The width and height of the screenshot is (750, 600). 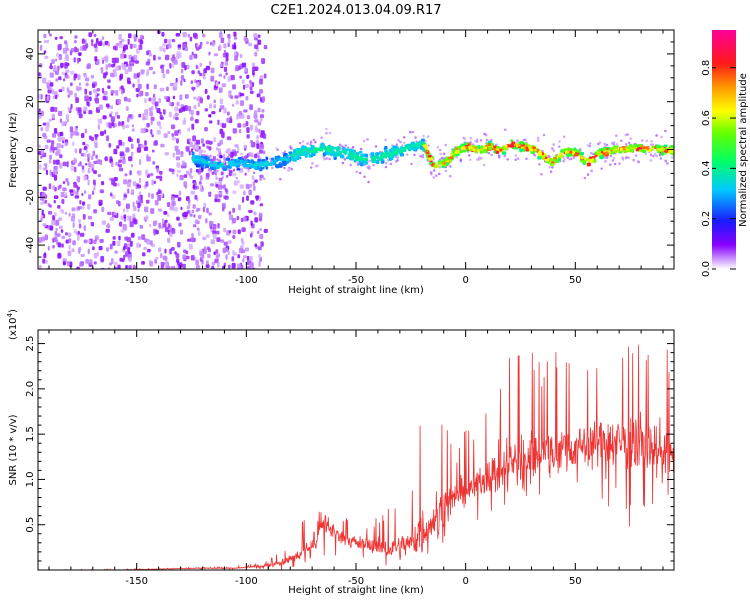 What do you see at coordinates (743, 150) in the screenshot?
I see `colorbar-label: Normalized spectral amplitude` at bounding box center [743, 150].